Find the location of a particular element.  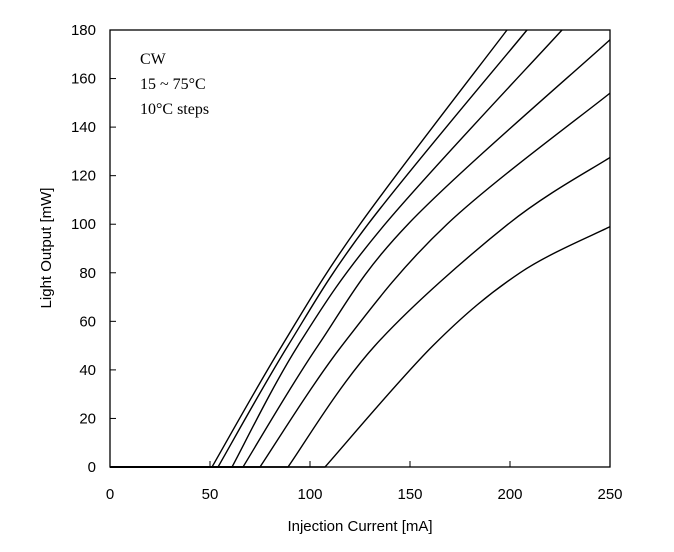

annotation-line-3: 10°C steps is located at coordinates (174, 109).